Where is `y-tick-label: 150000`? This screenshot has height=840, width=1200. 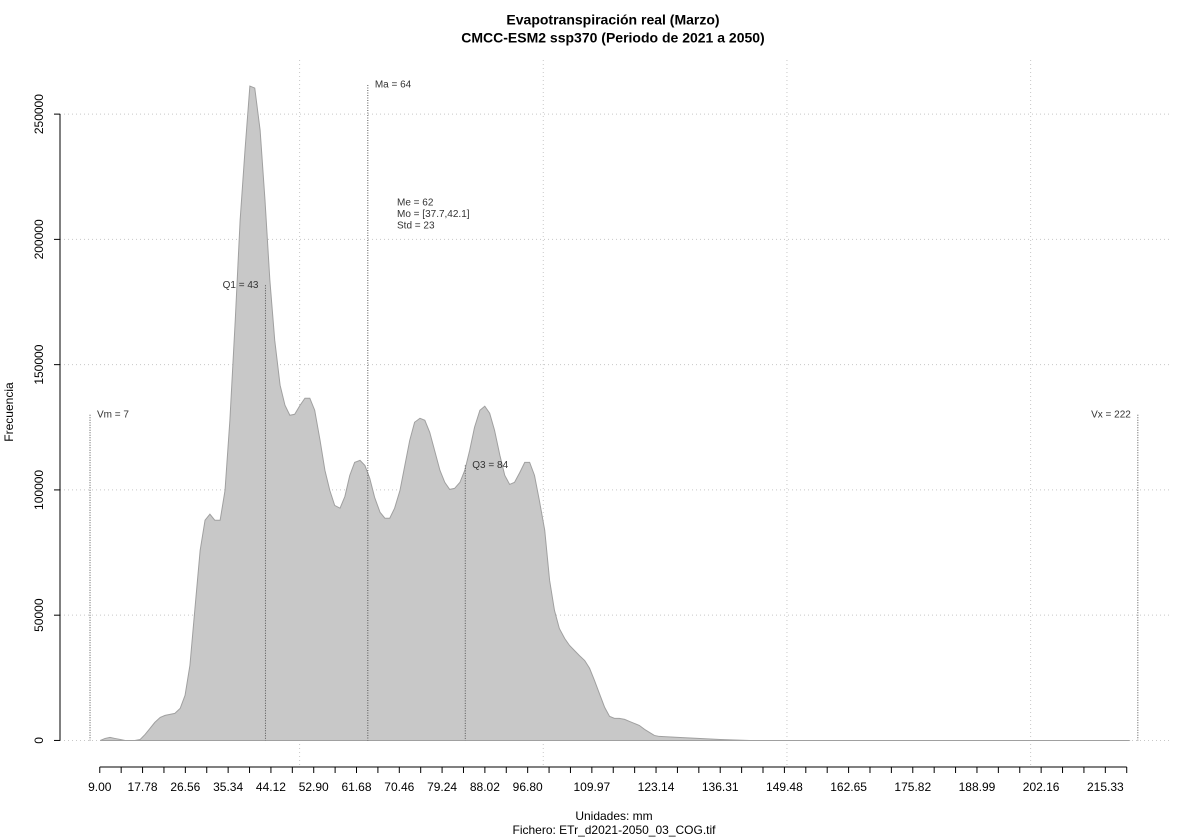
y-tick-label: 150000 is located at coordinates (39, 364).